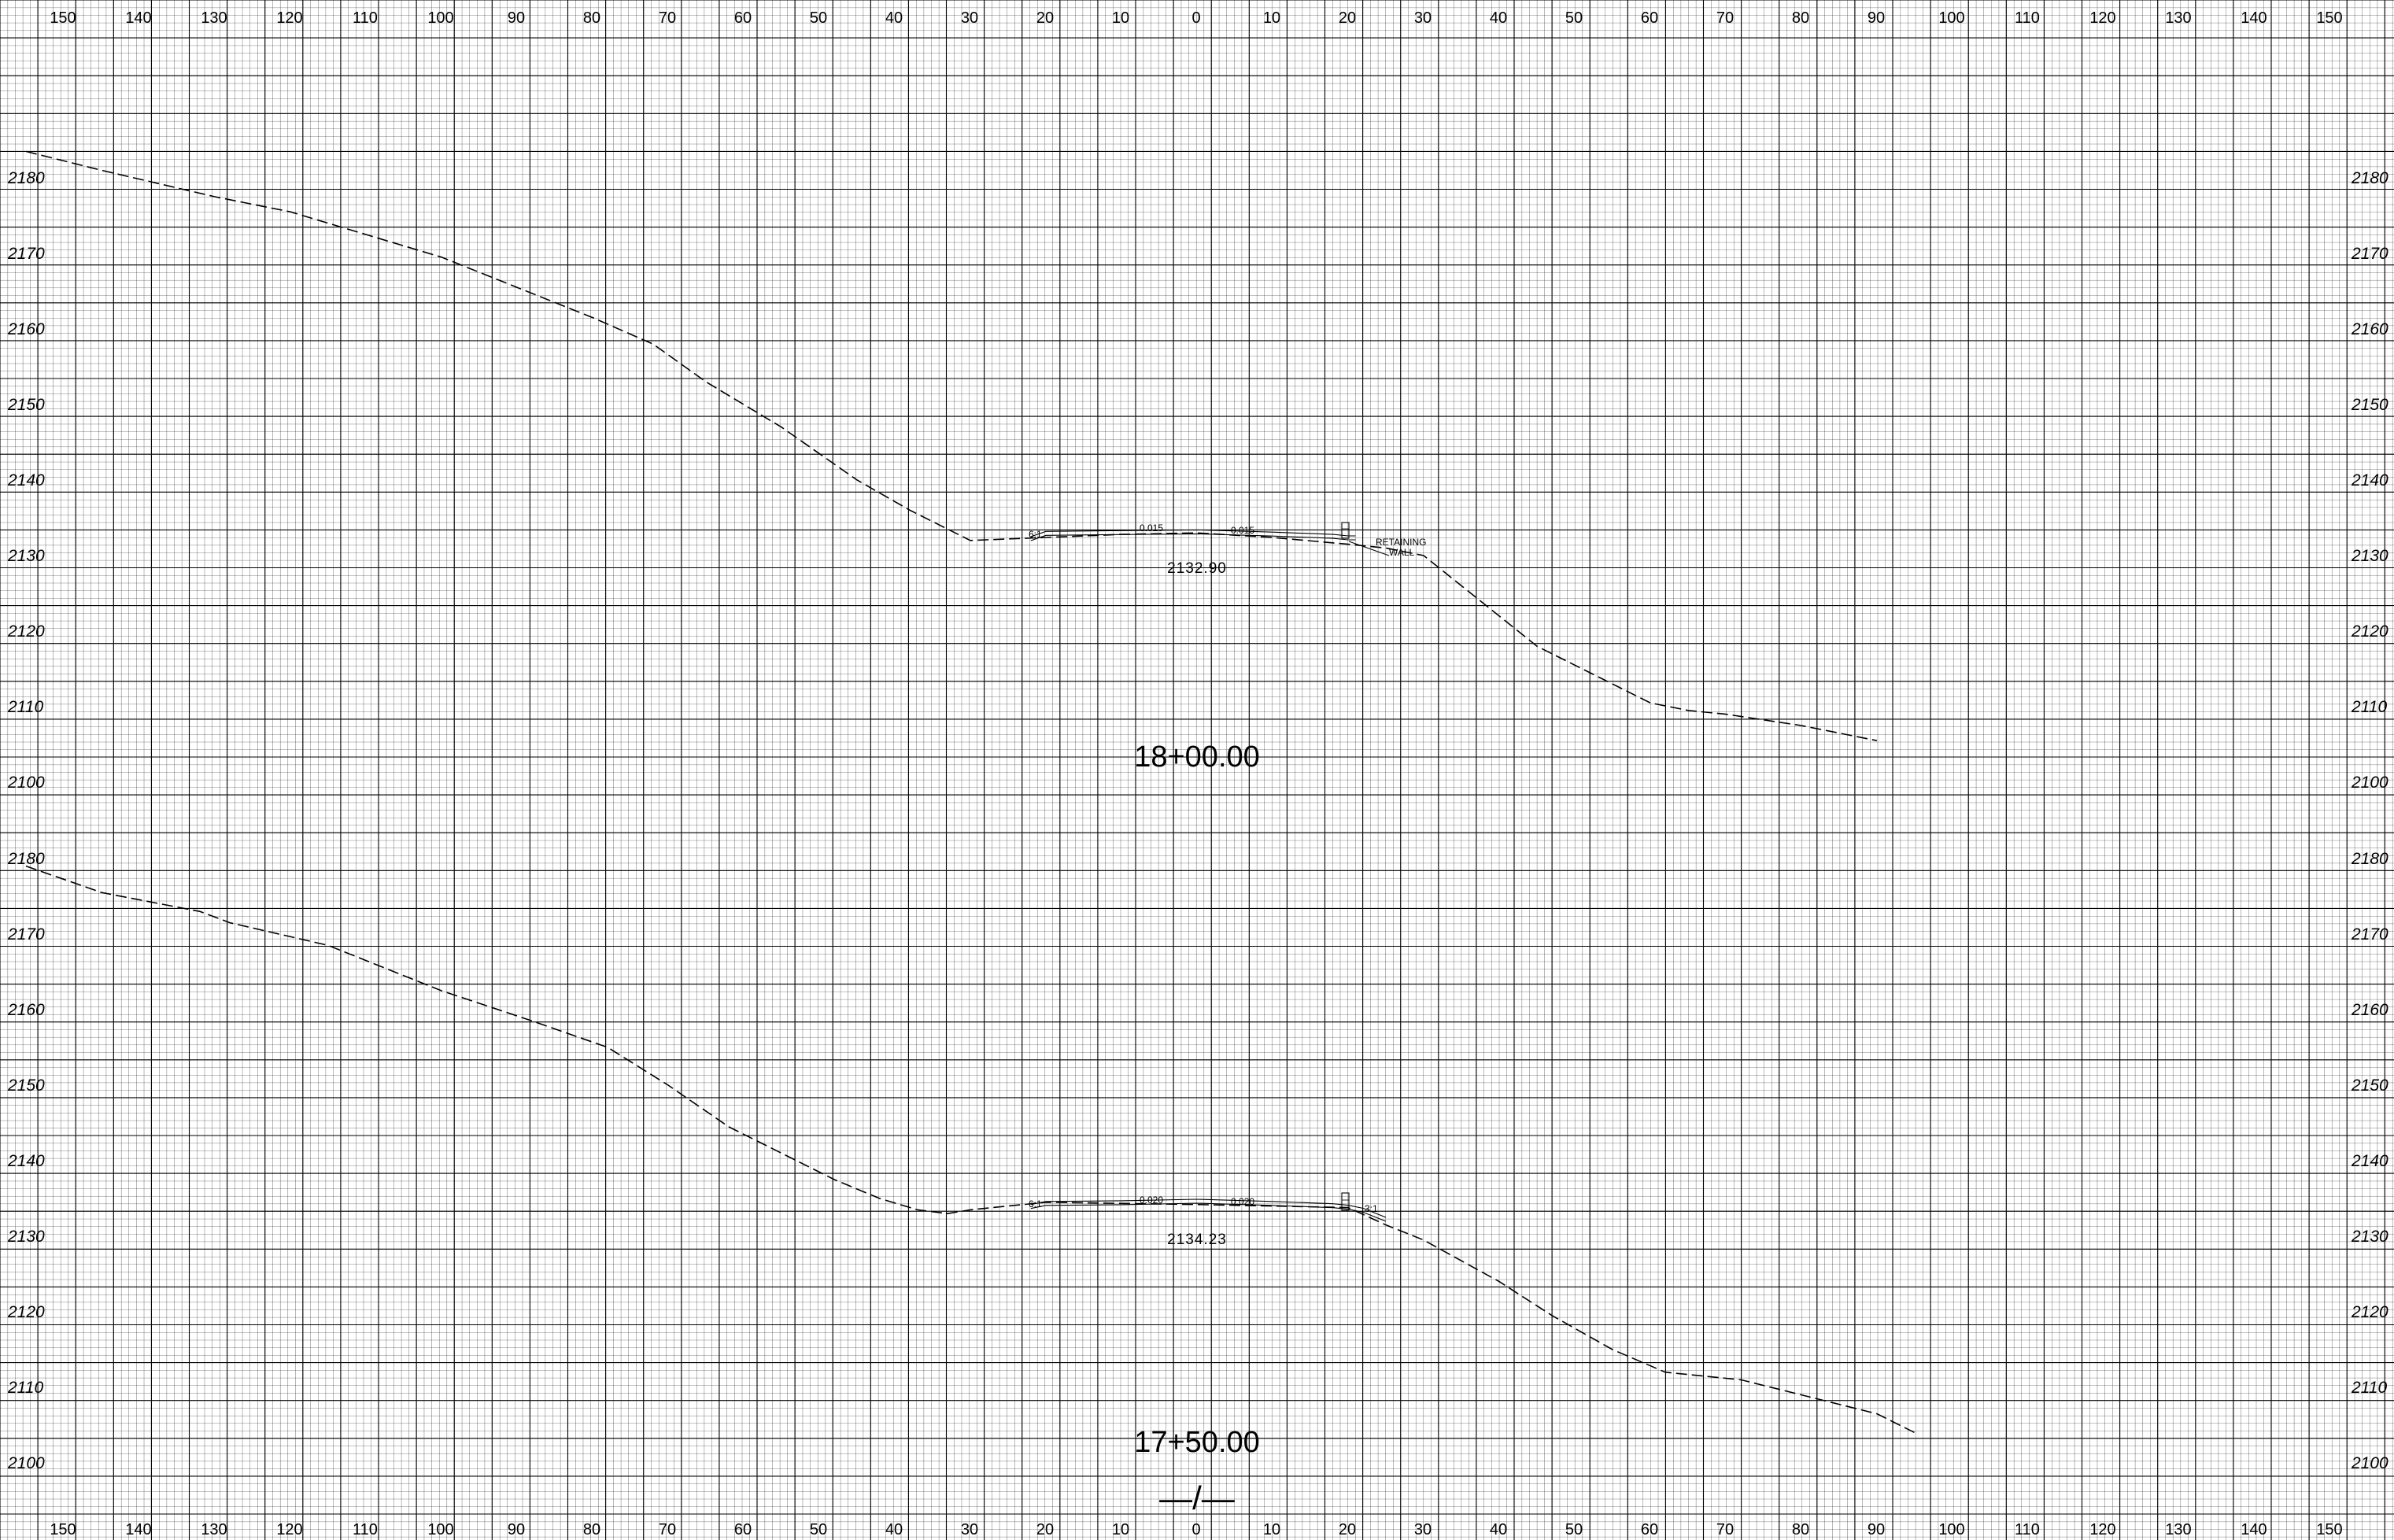  What do you see at coordinates (1045, 1529) in the screenshot?
I see `offset-tick-bottom: 20` at bounding box center [1045, 1529].